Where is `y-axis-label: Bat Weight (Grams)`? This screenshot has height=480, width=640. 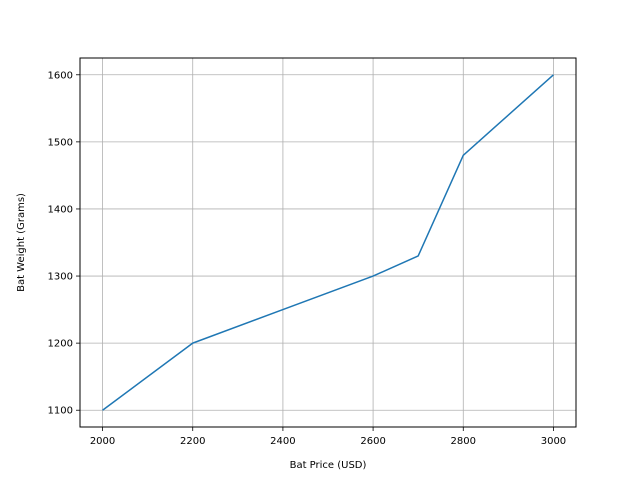 y-axis-label: Bat Weight (Grams) is located at coordinates (21, 242).